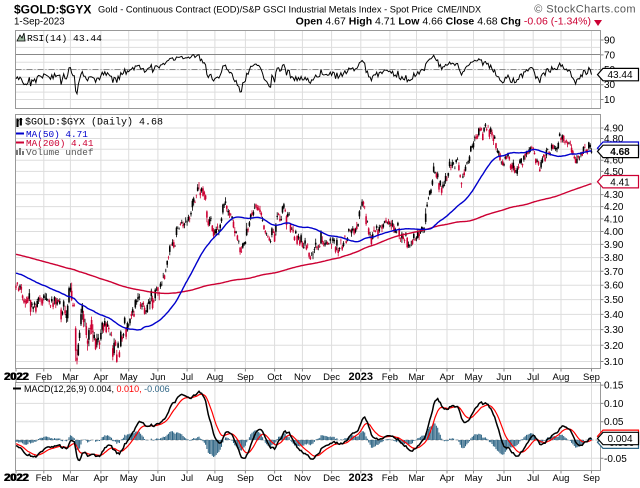  What do you see at coordinates (610, 100) in the screenshot?
I see `svg-text: 10` at bounding box center [610, 100].